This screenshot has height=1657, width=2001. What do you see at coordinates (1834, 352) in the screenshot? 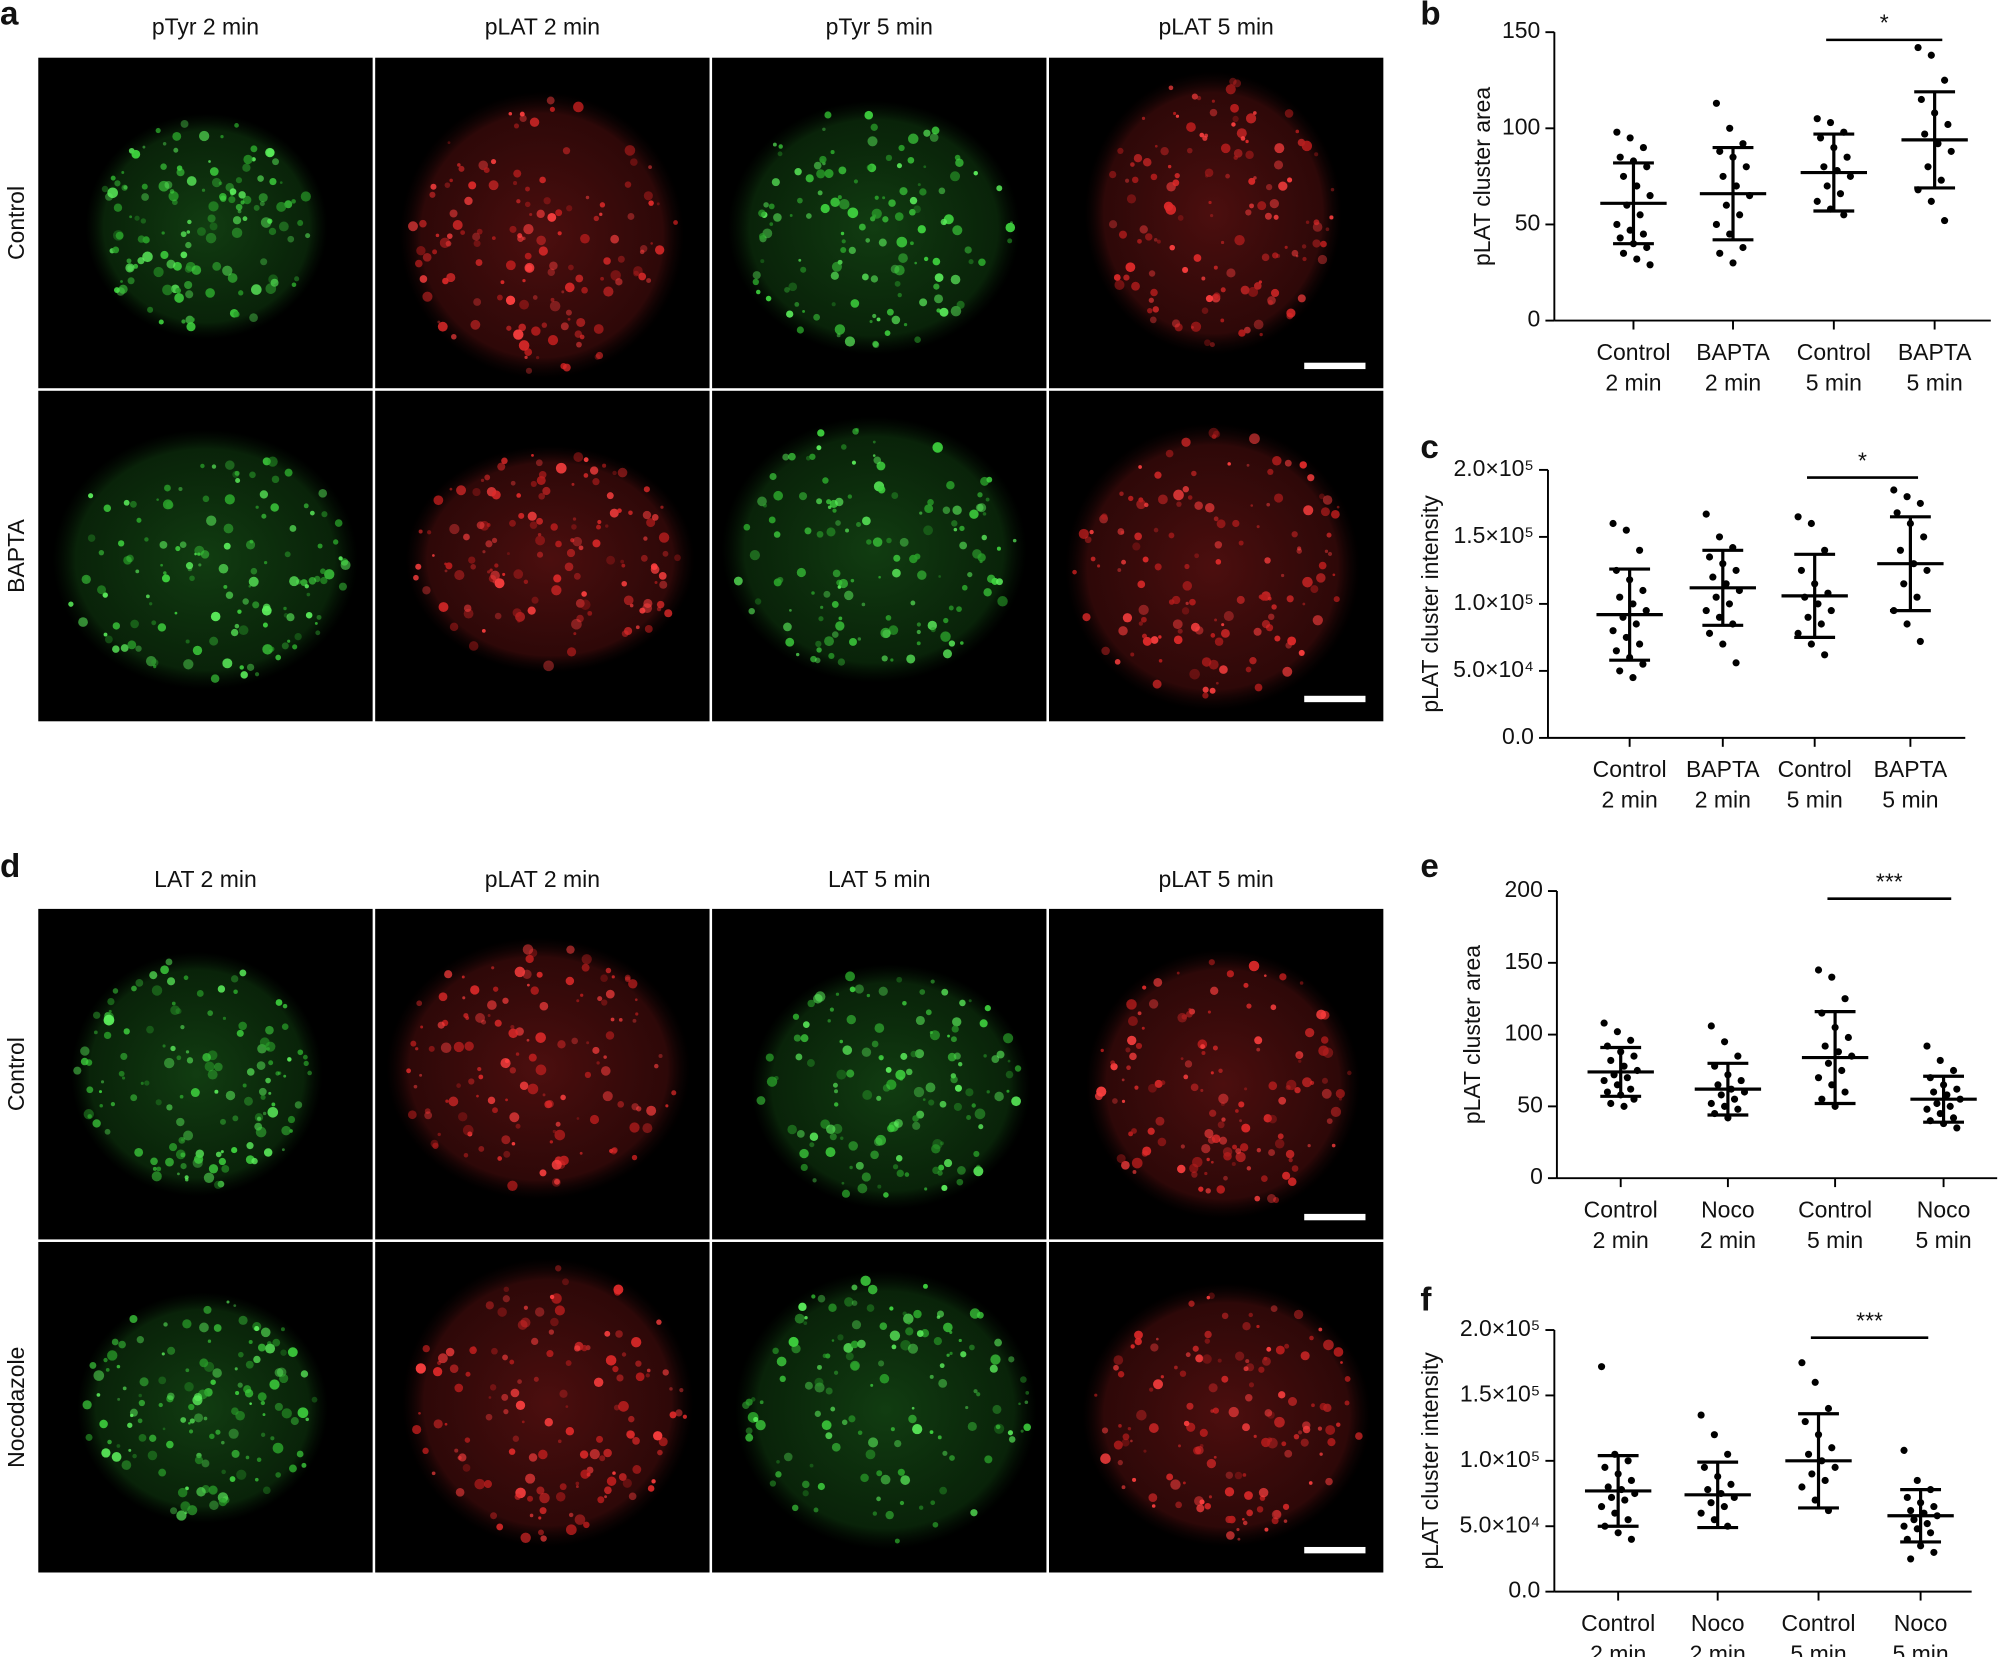
I see `x-tick-label: Control` at bounding box center [1834, 352].